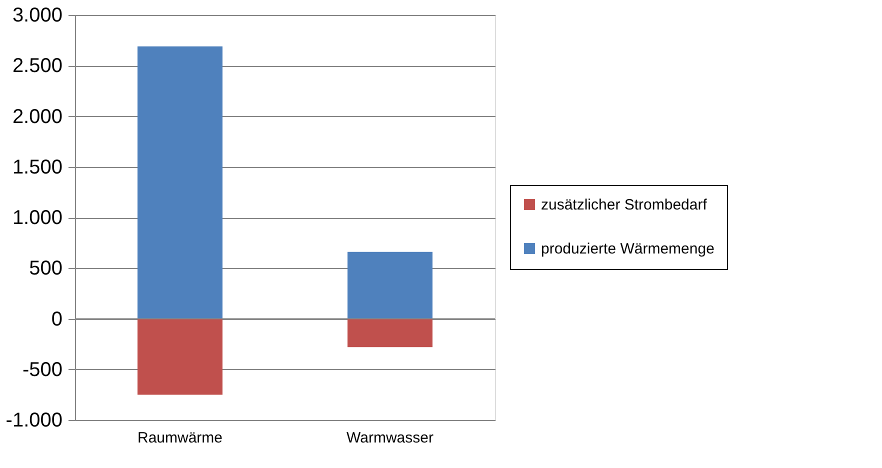 The image size is (882, 468). What do you see at coordinates (37, 117) in the screenshot?
I see `y-tick-label: 2.000` at bounding box center [37, 117].